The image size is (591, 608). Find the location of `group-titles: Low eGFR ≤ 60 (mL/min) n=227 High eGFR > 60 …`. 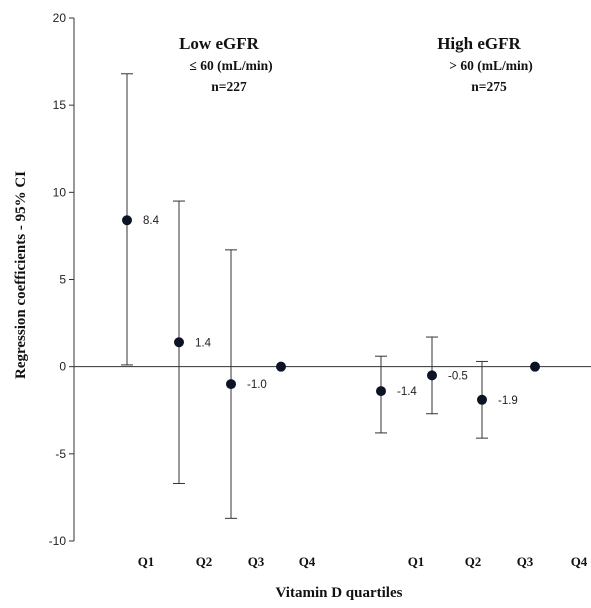

group-titles: Low eGFR ≤ 60 (mL/min) n=227 High eGFR > 60 … is located at coordinates (356, 64).